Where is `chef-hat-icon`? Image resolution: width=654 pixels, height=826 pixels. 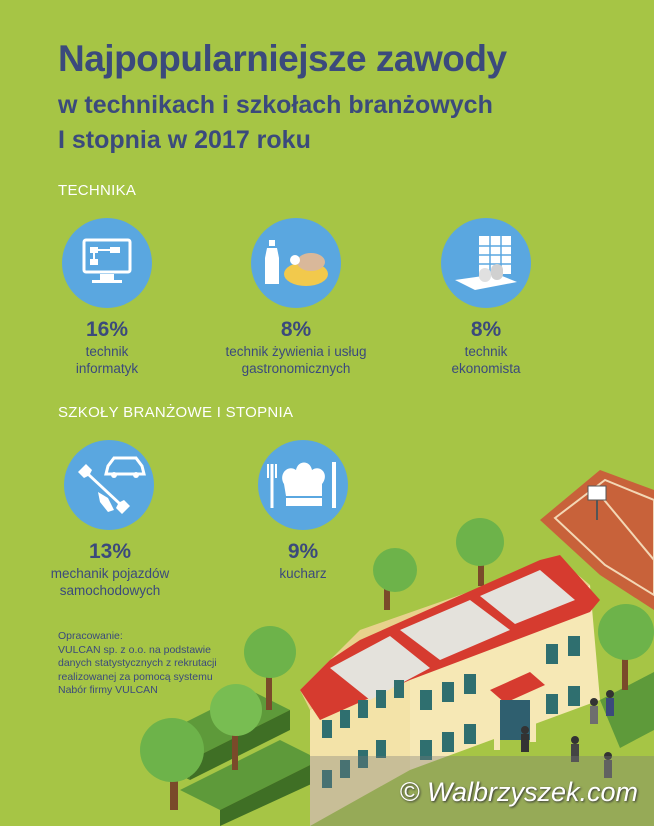
chef-hat-icon is located at coordinates (303, 485).